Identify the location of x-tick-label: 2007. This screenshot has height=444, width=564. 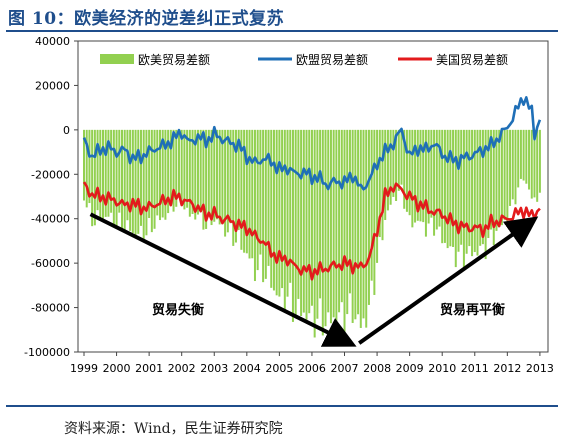
(345, 368).